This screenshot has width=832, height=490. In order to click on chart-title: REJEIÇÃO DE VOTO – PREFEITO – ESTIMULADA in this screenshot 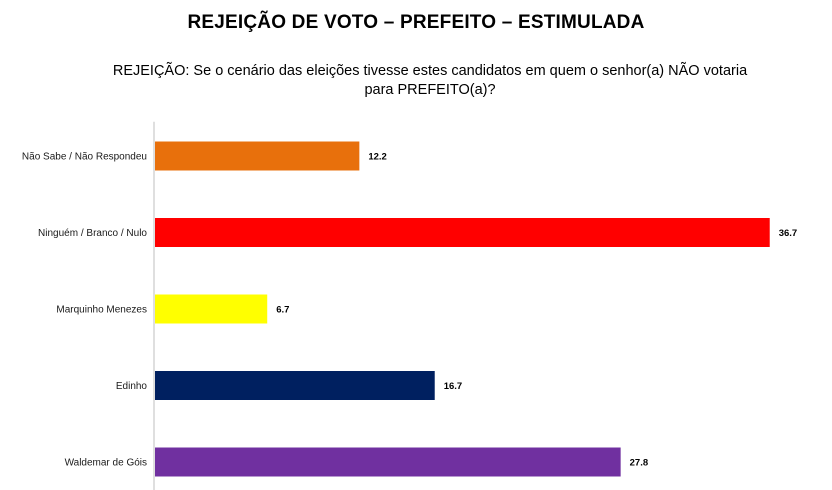, I will do `click(416, 22)`.